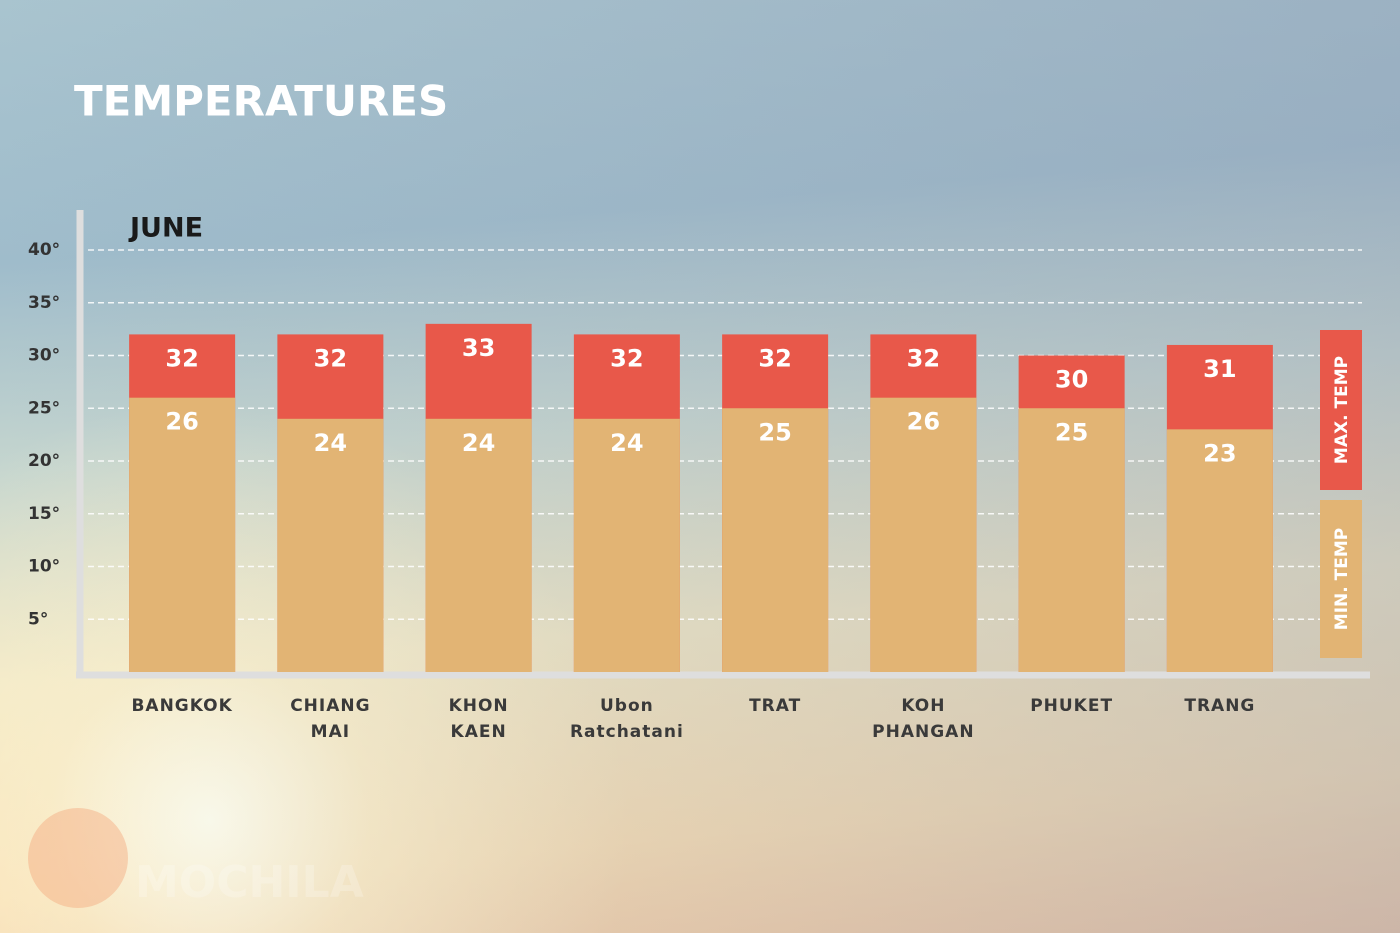 This screenshot has width=1400, height=933. Describe the element at coordinates (1072, 706) in the screenshot. I see `x-tick-label: PHUKET` at that location.